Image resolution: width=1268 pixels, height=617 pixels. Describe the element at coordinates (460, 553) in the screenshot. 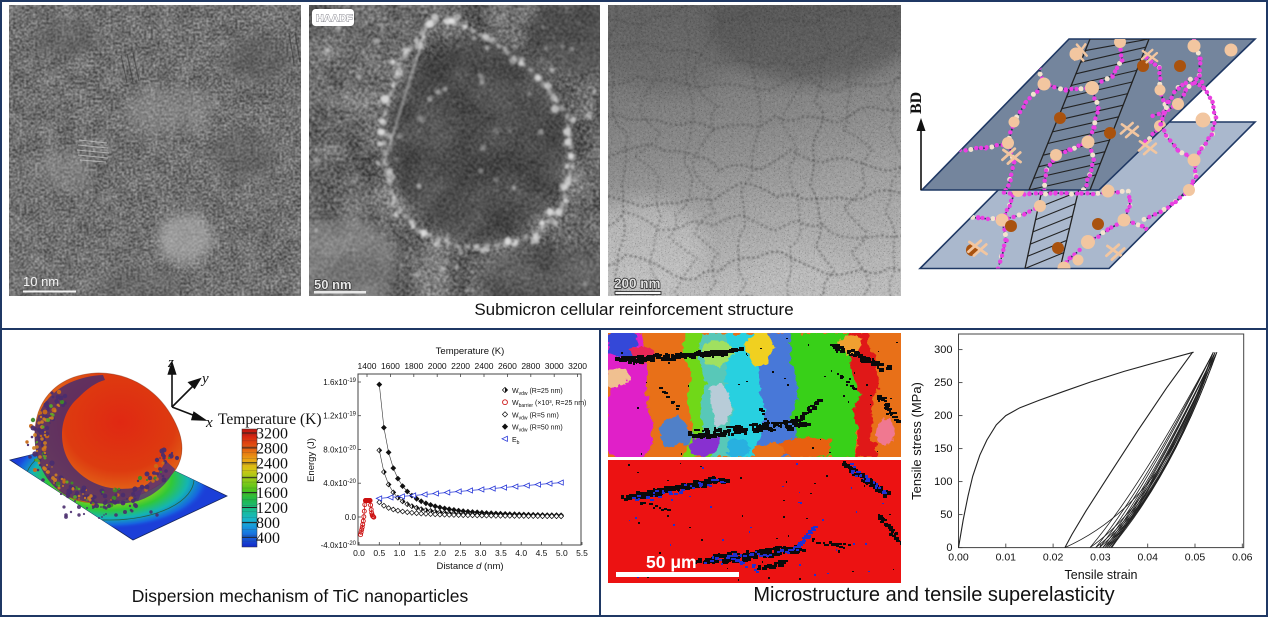

I see `svg-text: 2.5` at that location.